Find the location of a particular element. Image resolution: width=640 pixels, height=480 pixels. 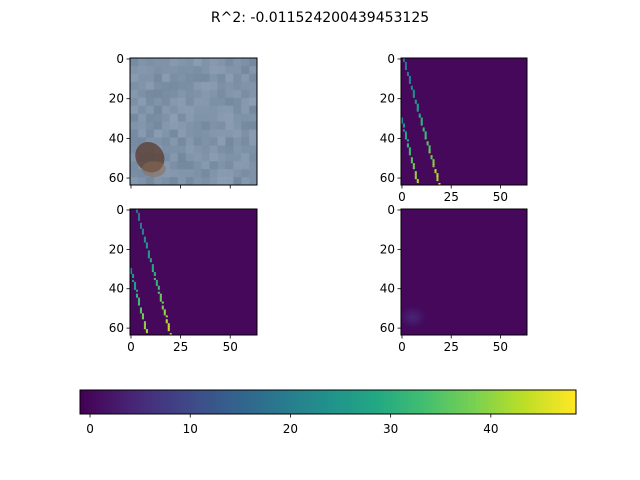

colorbar-tick-label: 0 is located at coordinates (90, 429).